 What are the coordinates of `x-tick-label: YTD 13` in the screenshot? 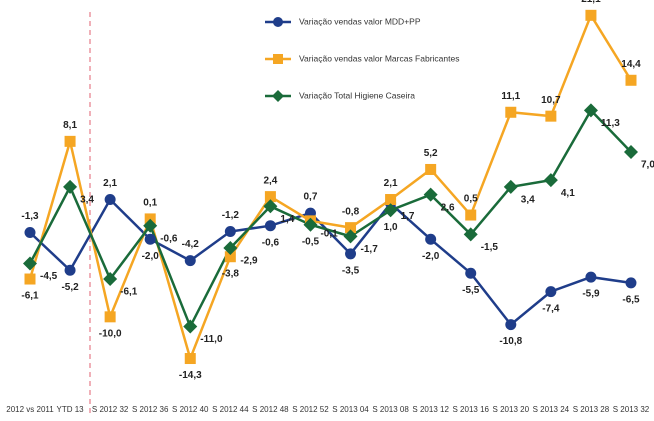 It's located at (71, 409).